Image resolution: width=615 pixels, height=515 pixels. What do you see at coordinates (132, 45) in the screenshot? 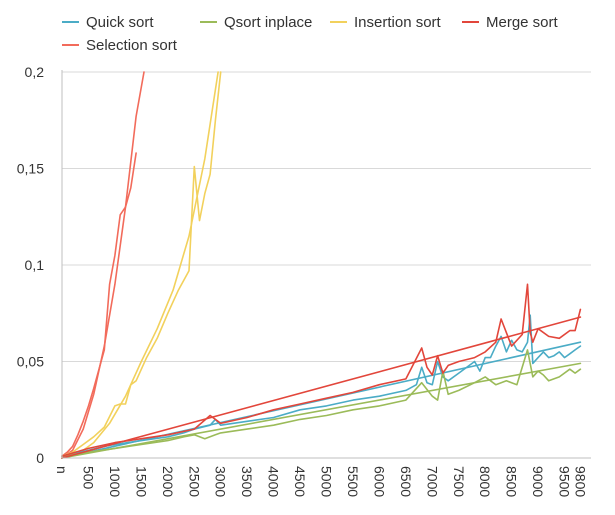
I see `legend-label-selection-sort: Selection sort` at bounding box center [132, 45].